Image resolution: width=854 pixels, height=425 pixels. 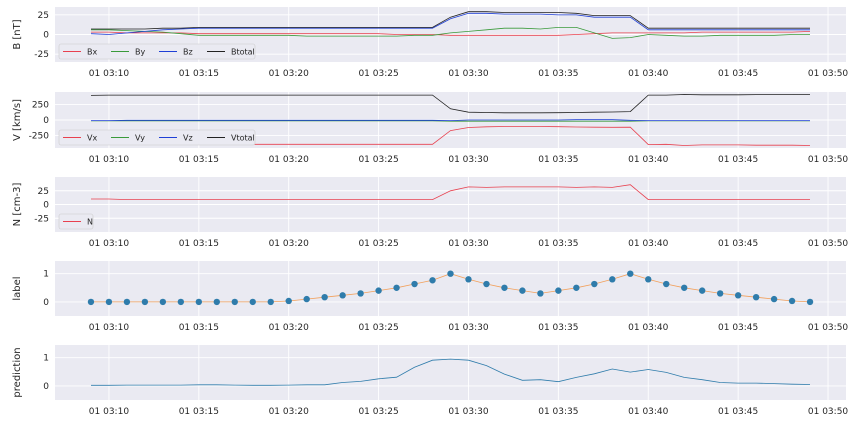 What do you see at coordinates (40, 105) in the screenshot?
I see `y-tick-label: 250` at bounding box center [40, 105].